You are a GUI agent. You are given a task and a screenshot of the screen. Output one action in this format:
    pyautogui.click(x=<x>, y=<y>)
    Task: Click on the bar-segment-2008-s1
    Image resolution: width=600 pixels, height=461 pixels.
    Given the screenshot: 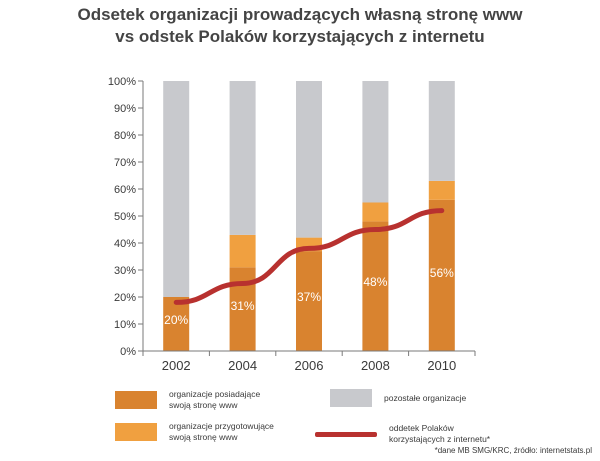 What is the action you would take?
    pyautogui.click(x=375, y=212)
    